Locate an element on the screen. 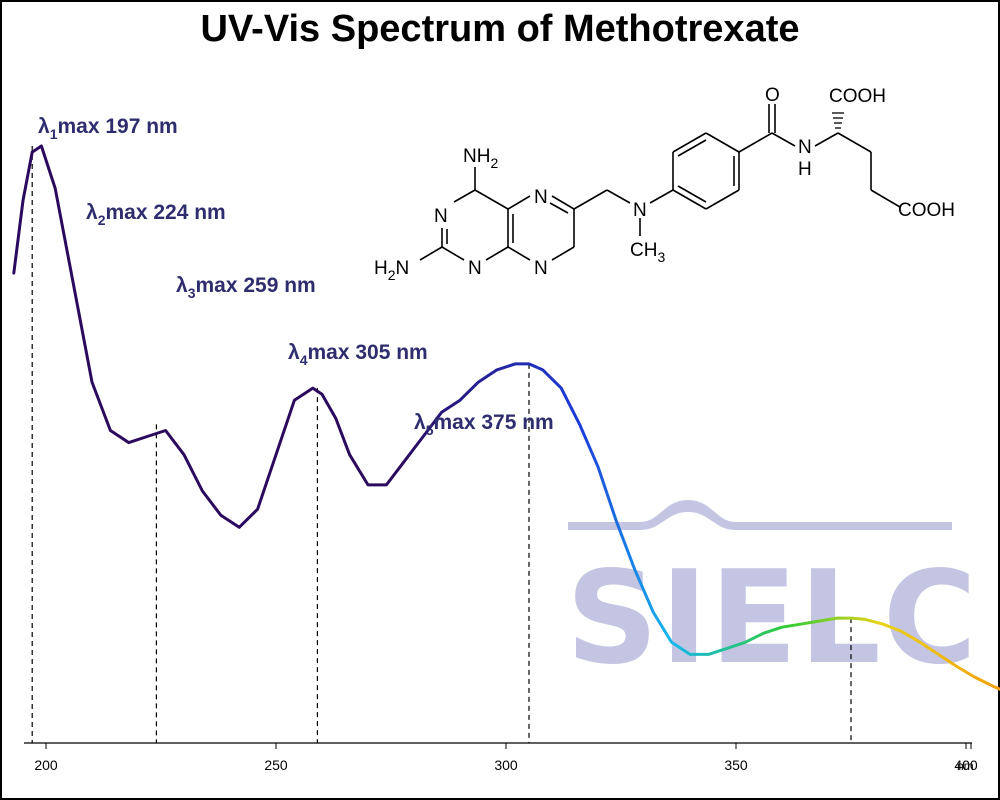 The width and height of the screenshot is (1000, 800). methotrexate-structure is located at coordinates (660, 182).